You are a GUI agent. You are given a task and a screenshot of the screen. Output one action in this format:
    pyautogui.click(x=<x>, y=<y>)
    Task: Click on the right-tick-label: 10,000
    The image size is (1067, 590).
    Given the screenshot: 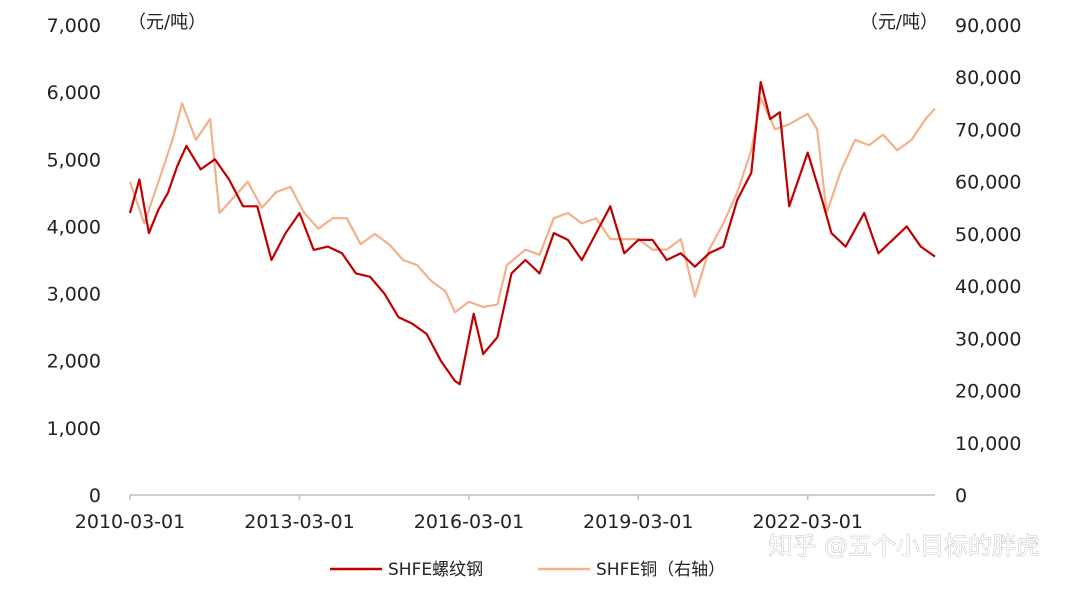 What is the action you would take?
    pyautogui.click(x=988, y=444)
    